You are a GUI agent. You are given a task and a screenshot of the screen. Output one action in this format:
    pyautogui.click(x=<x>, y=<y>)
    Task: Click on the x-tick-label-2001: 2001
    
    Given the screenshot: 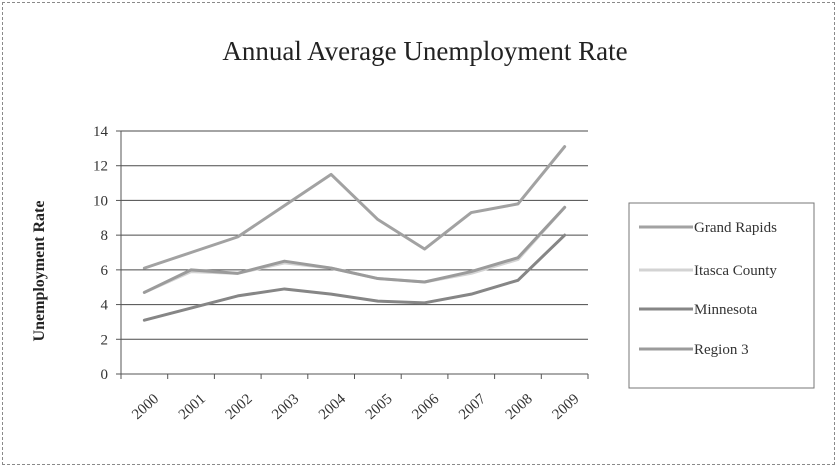 What is the action you would take?
    pyautogui.click(x=192, y=407)
    